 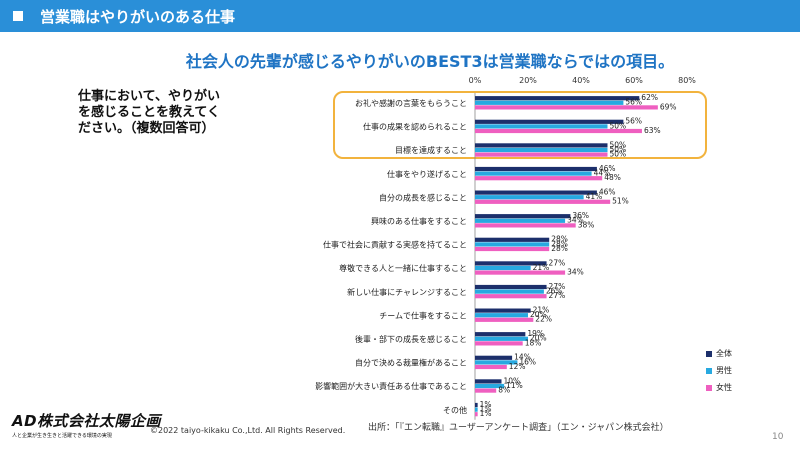 I want to click on data-label-female: 51%, so click(x=620, y=201).